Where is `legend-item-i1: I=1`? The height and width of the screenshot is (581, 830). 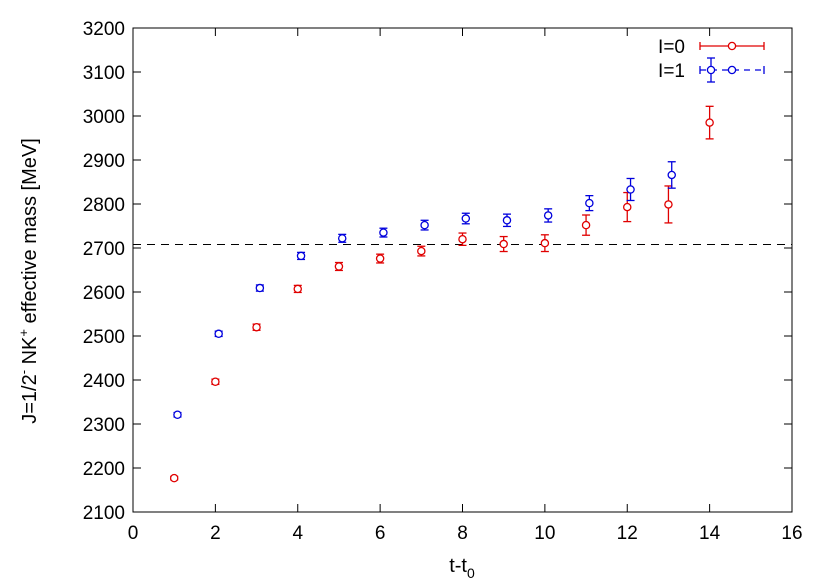
legend-item-i1: I=1 is located at coordinates (711, 70).